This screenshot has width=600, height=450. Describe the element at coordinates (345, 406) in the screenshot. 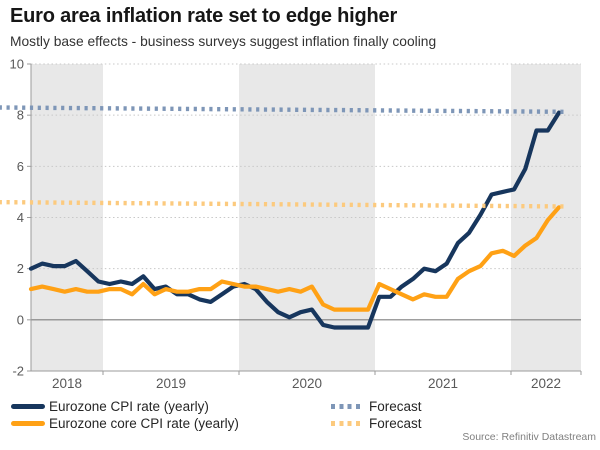

I see `cpi-forecast-swatch` at that location.